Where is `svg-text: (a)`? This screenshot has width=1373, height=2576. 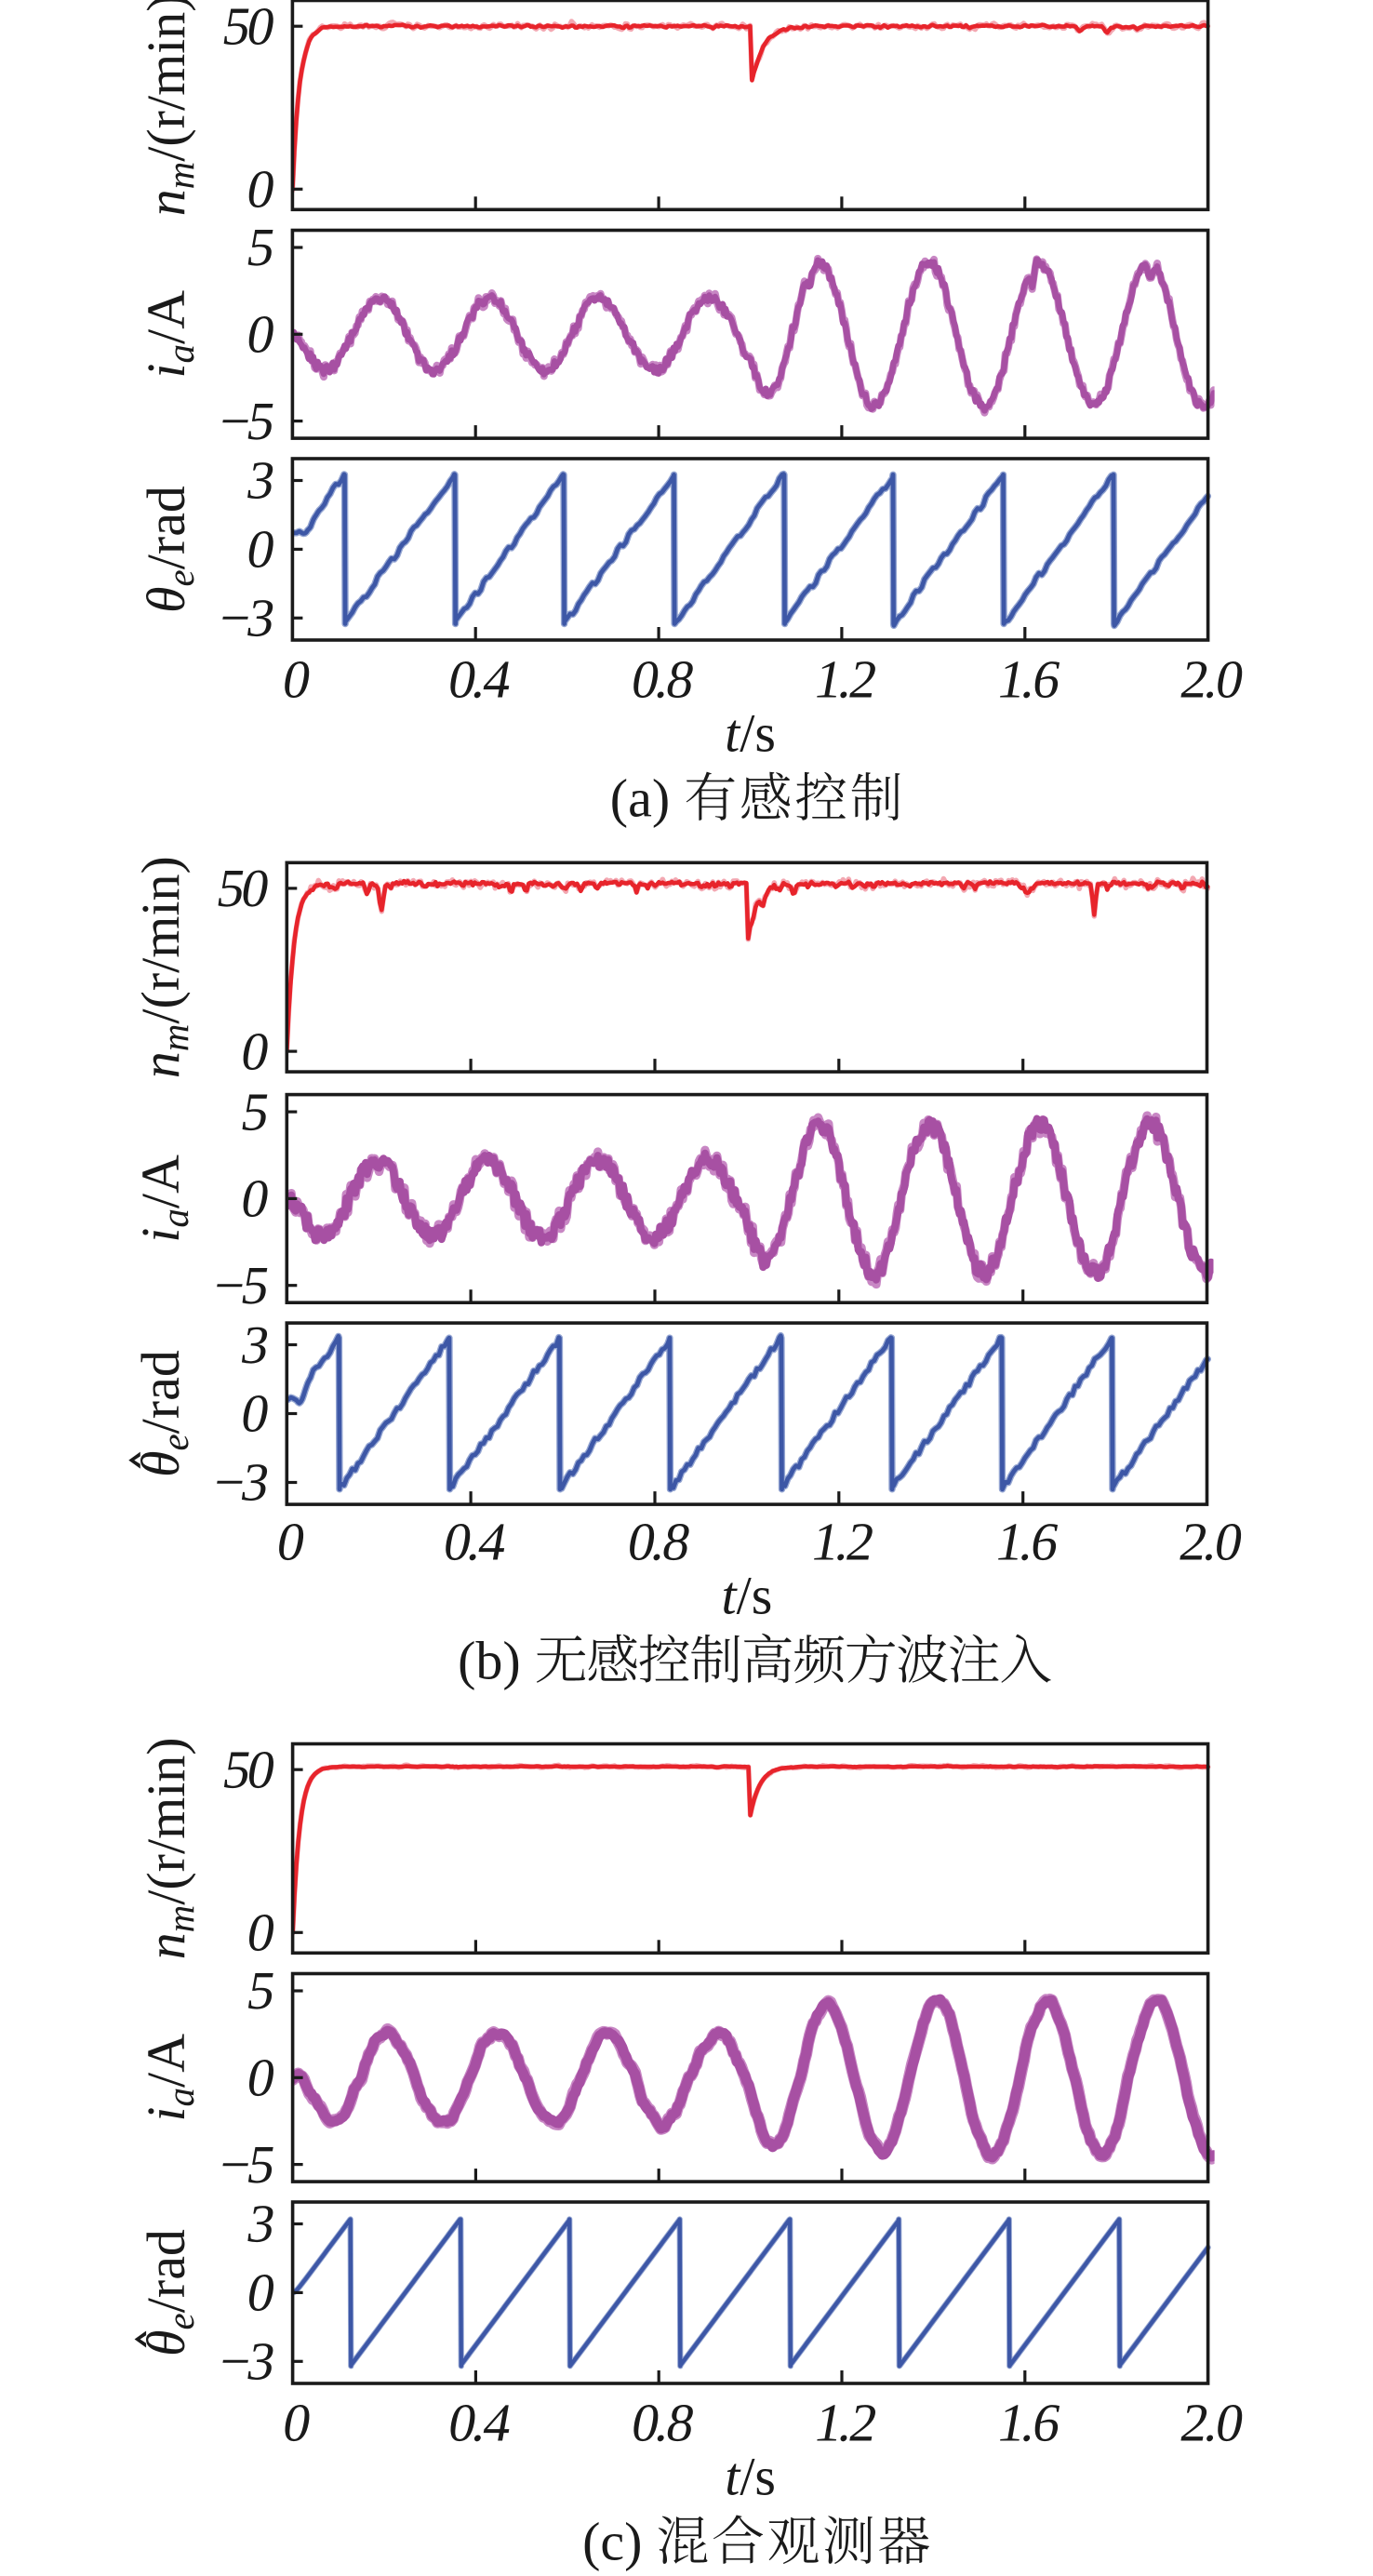 svg-text: (a) is located at coordinates (640, 798).